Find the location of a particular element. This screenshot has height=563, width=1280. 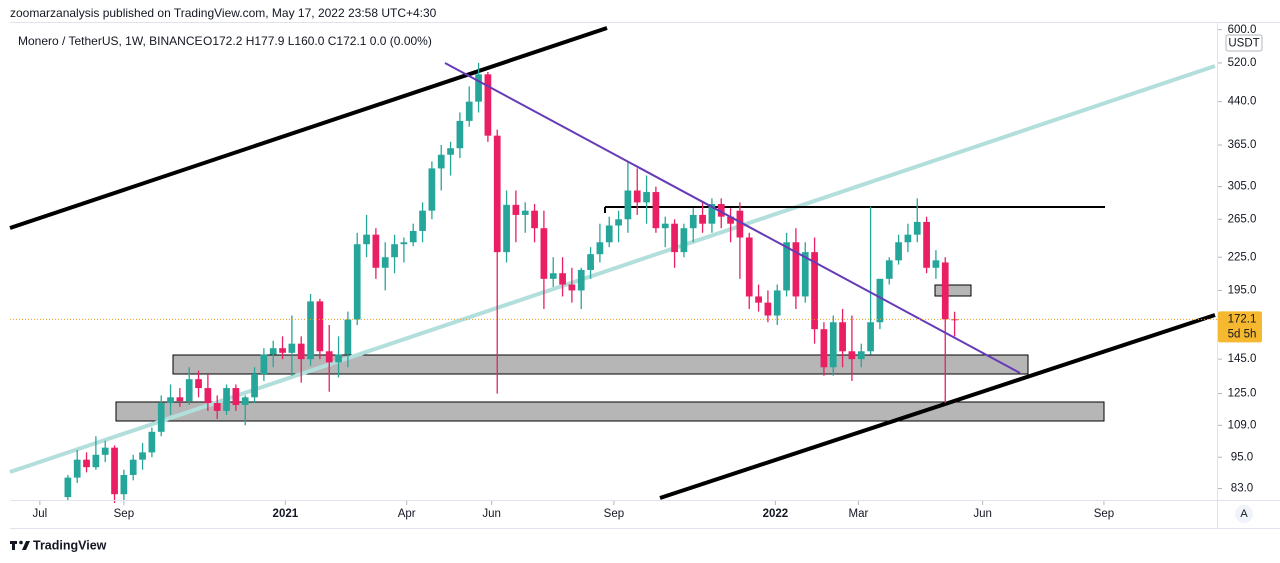

x-tick-label: 2022 is located at coordinates (776, 514).